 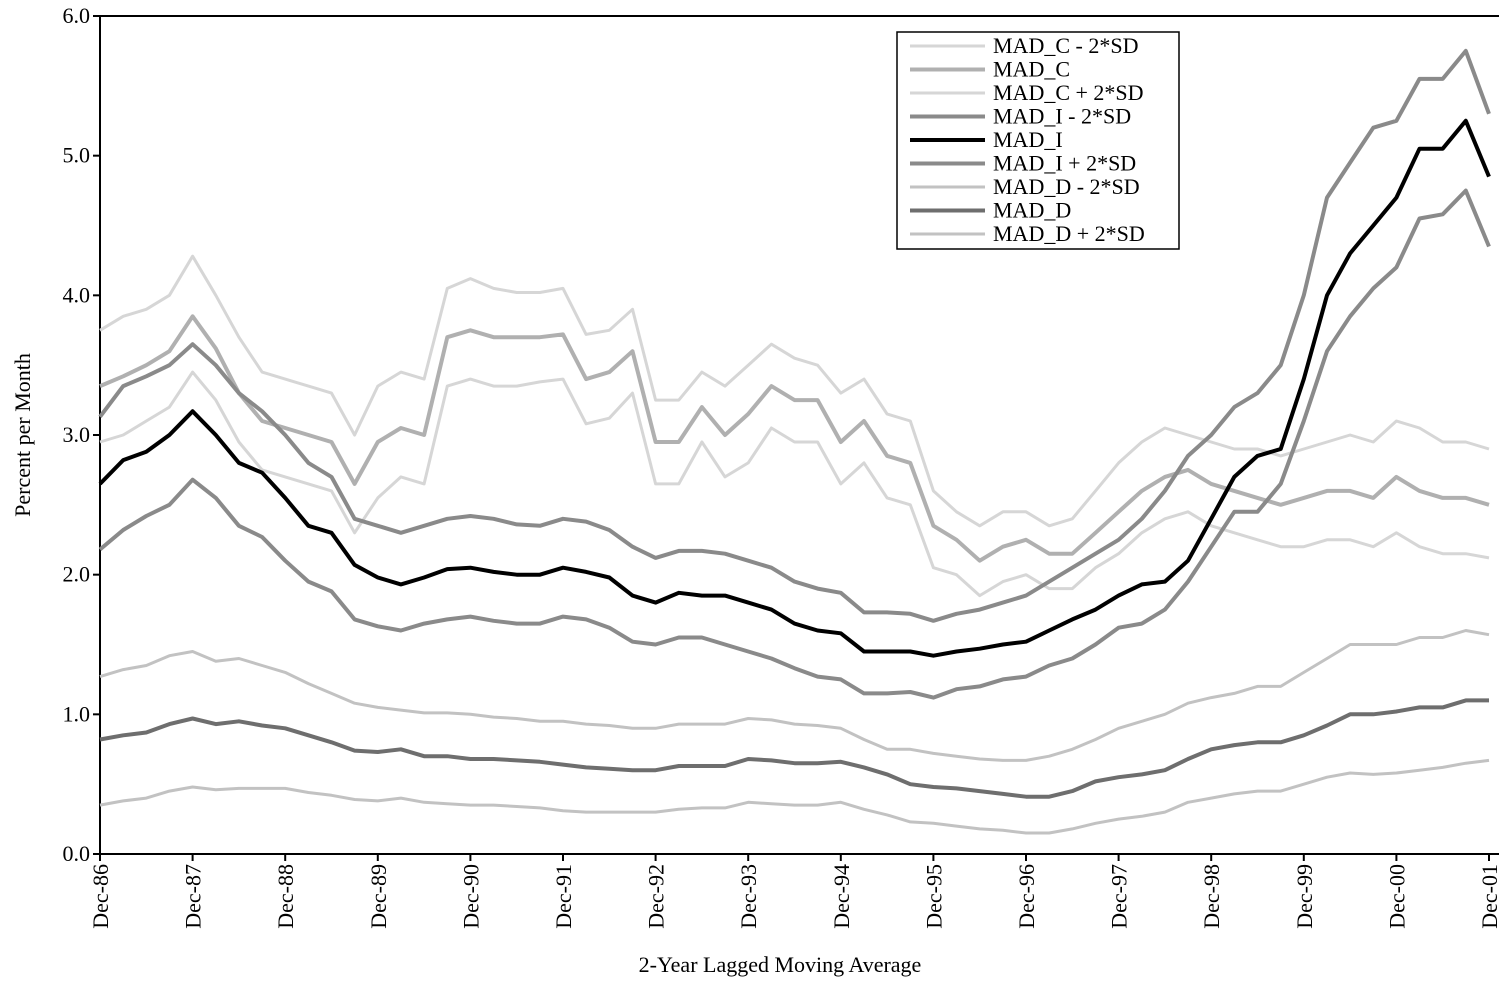 What do you see at coordinates (1062, 116) in the screenshot?
I see `legend-label: MAD_I - 2*SD` at bounding box center [1062, 116].